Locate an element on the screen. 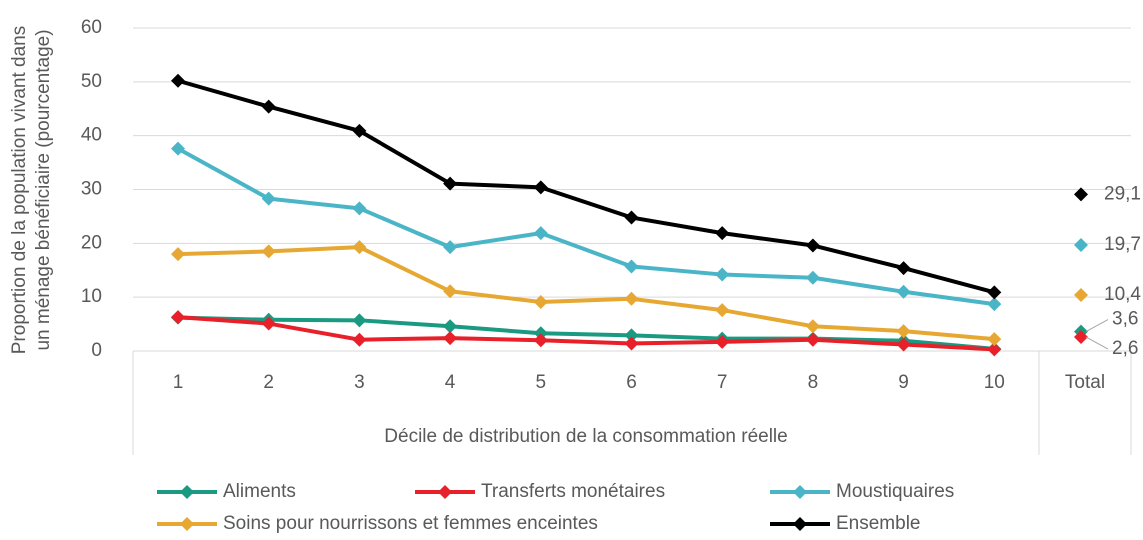 The width and height of the screenshot is (1143, 540). legend-label: Aliments is located at coordinates (259, 491).